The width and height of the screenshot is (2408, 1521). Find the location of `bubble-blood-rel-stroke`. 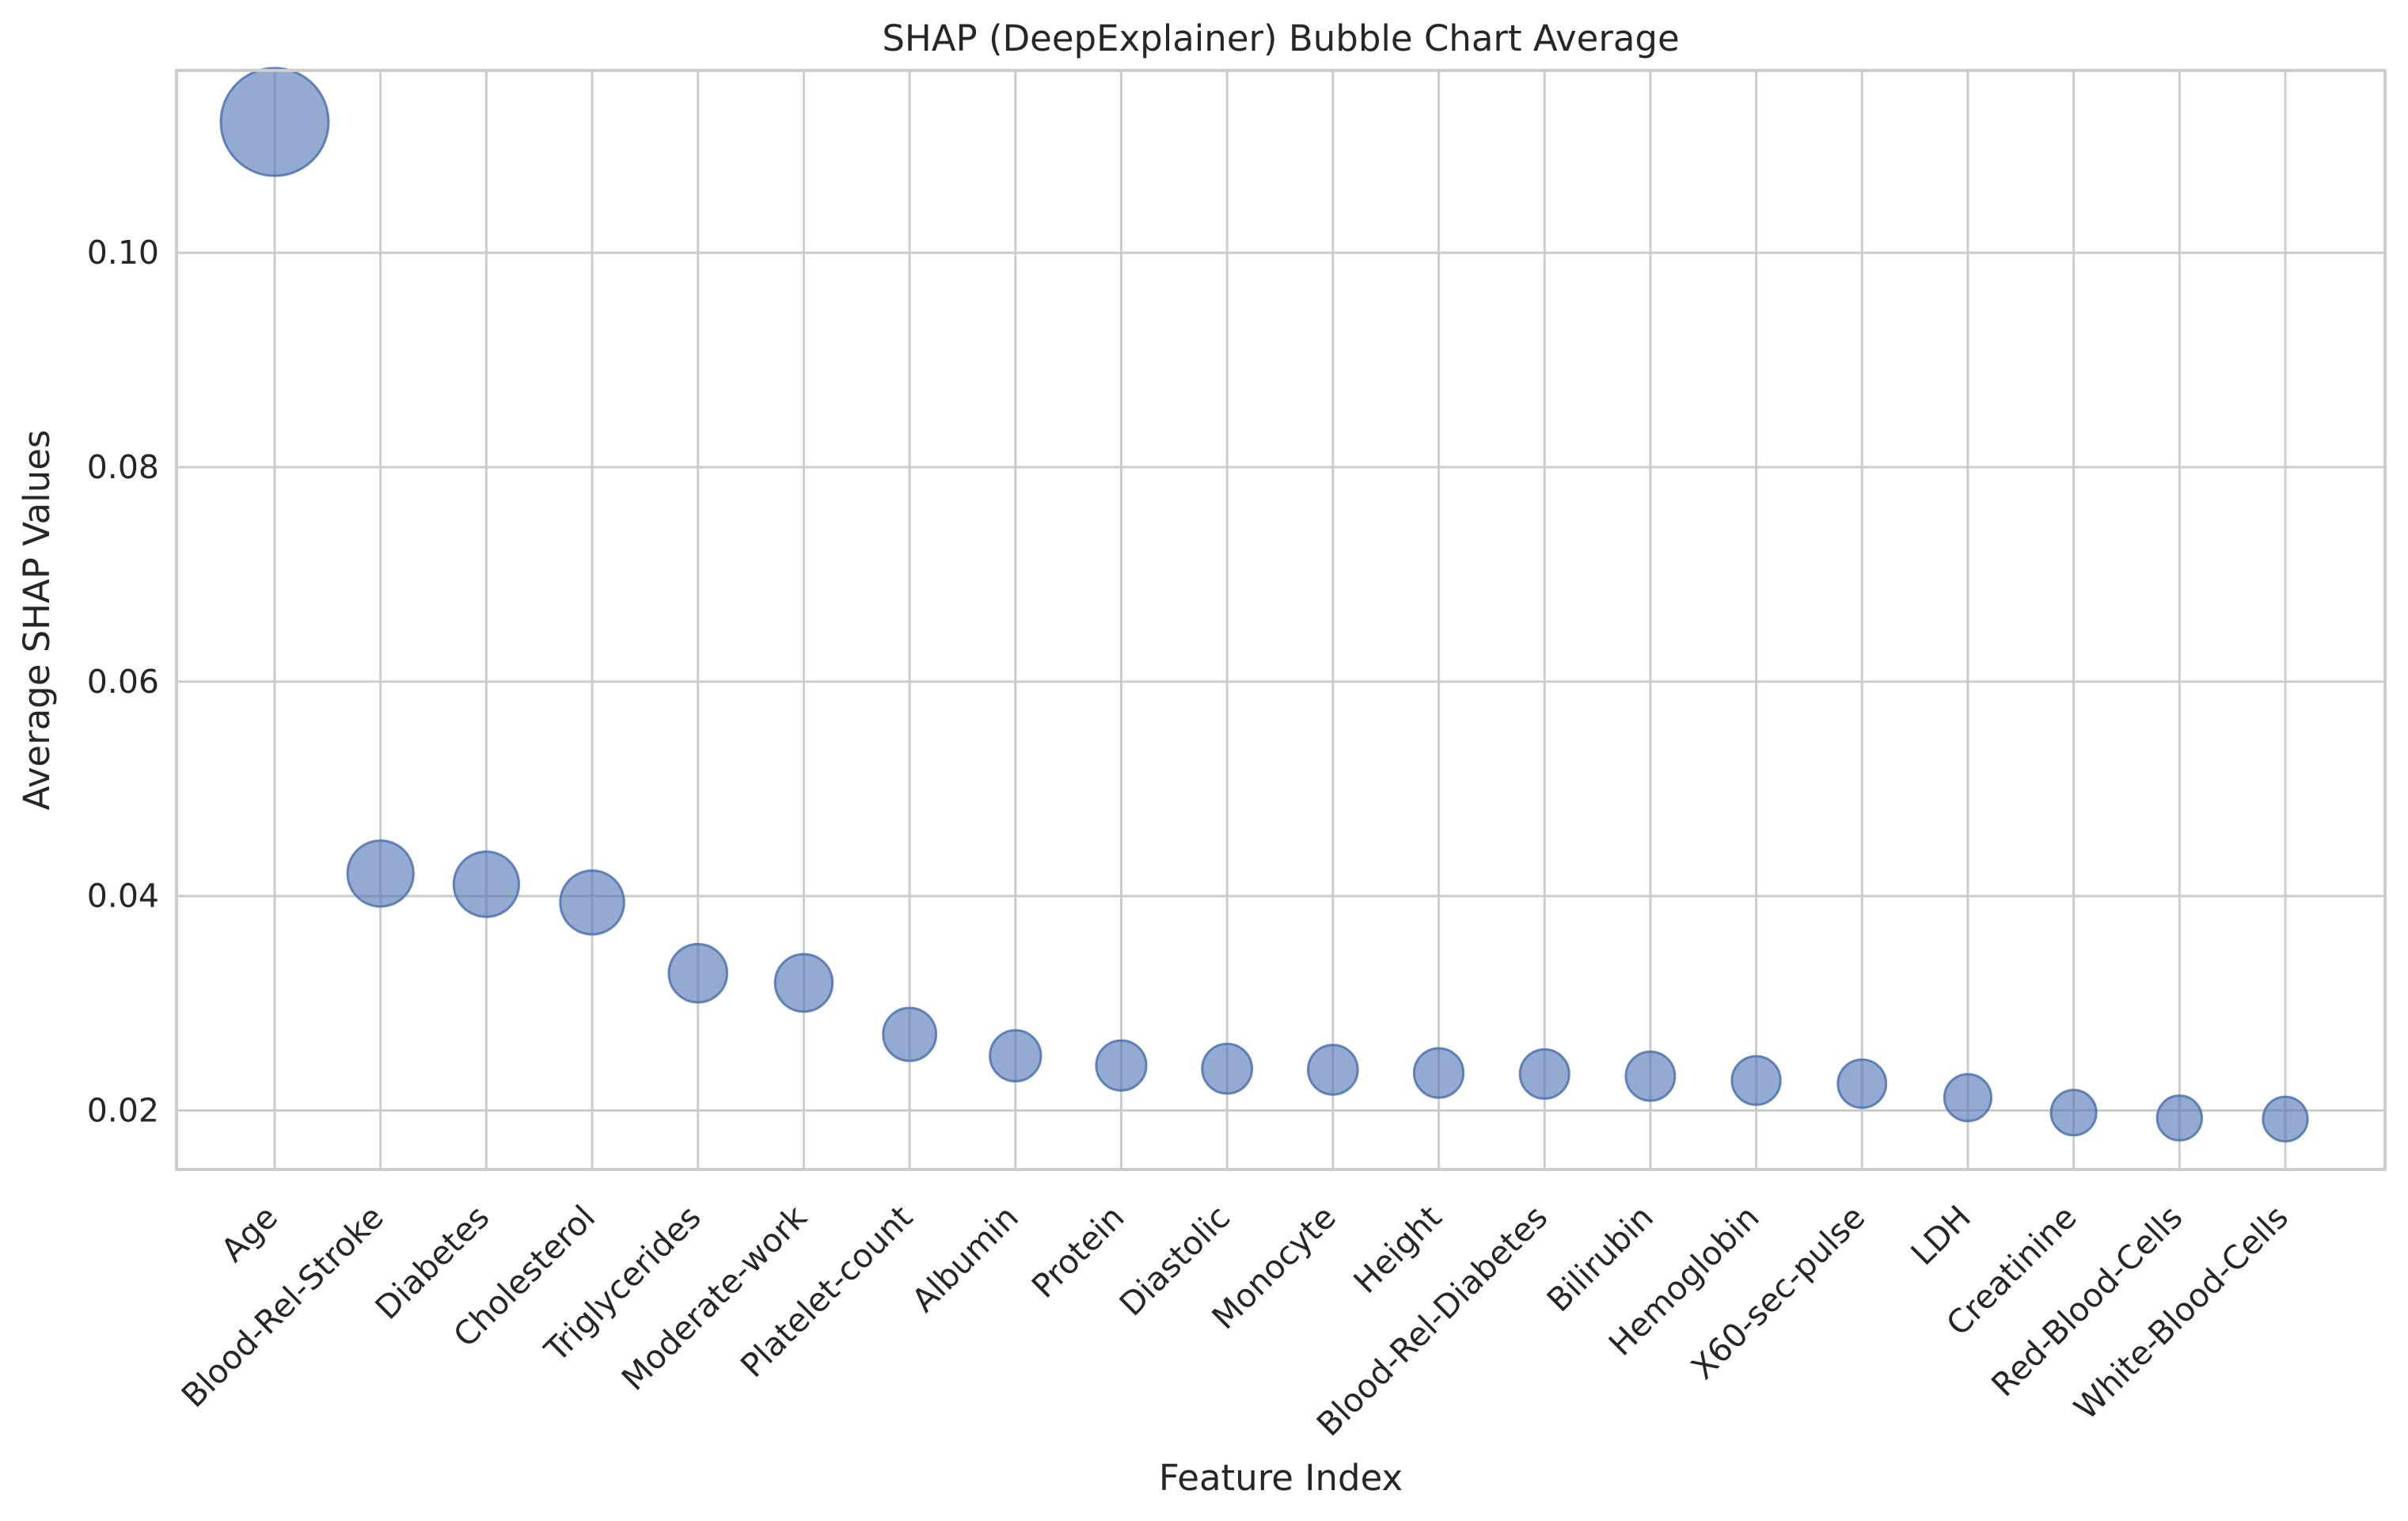

bubble-blood-rel-stroke is located at coordinates (380, 873).